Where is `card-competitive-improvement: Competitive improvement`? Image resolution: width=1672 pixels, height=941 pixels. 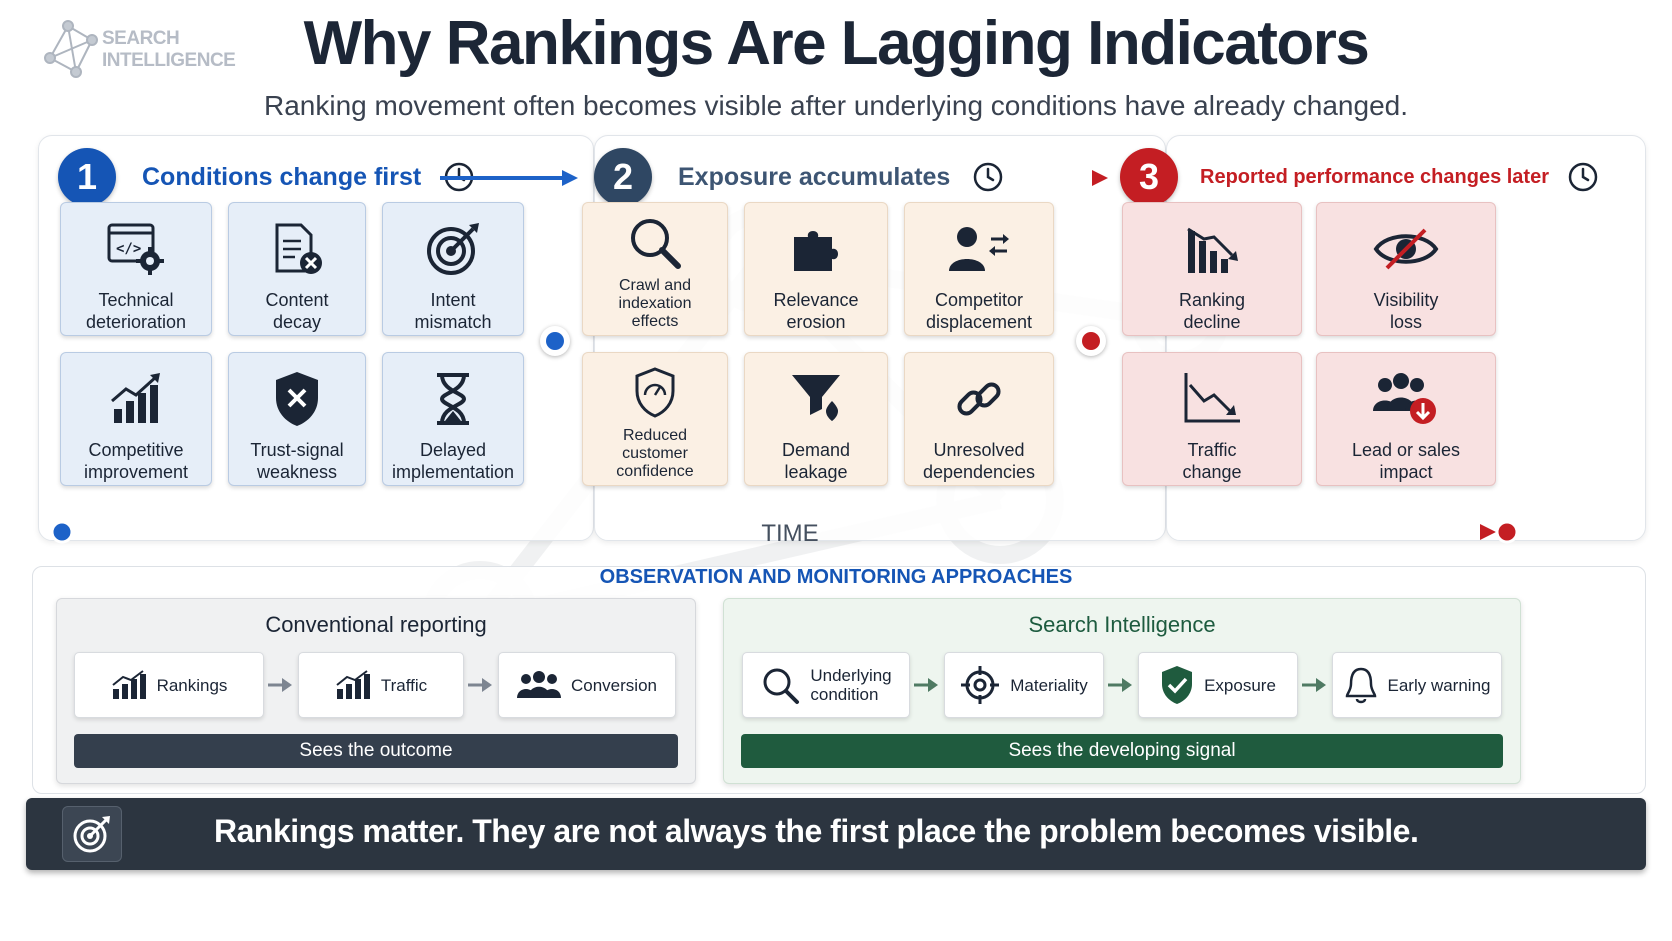
card-competitive-improvement: Competitive improvement is located at coordinates (136, 419).